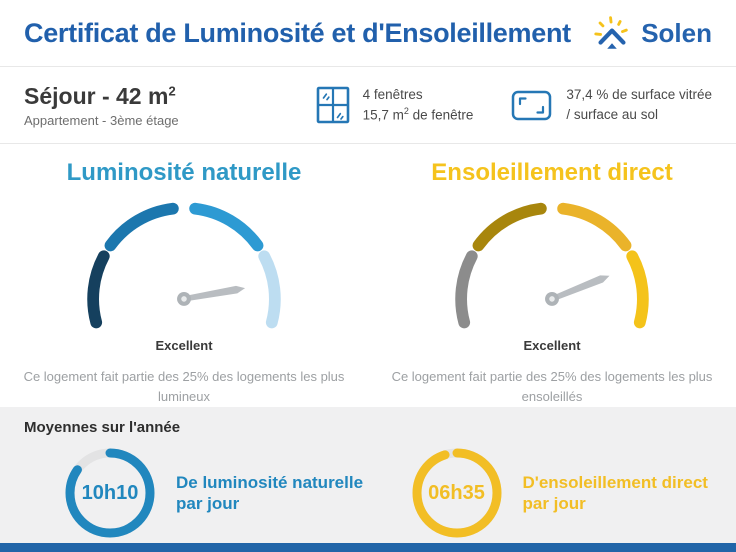  I want to click on feature-windows-text: 4 fenêtres 15,7 m2 de fenêtre, so click(418, 105).